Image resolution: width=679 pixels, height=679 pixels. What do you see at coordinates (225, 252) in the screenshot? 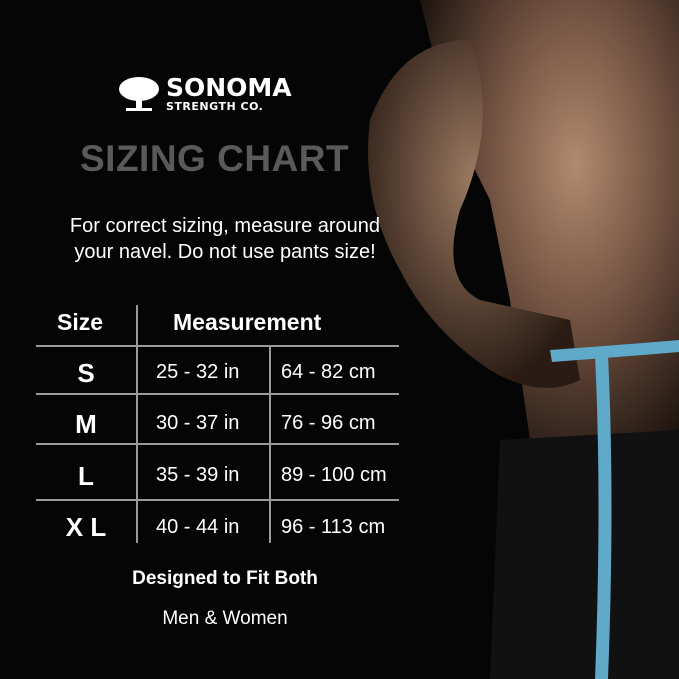
I see `instructions-line: your navel. Do not use pants size!` at bounding box center [225, 252].